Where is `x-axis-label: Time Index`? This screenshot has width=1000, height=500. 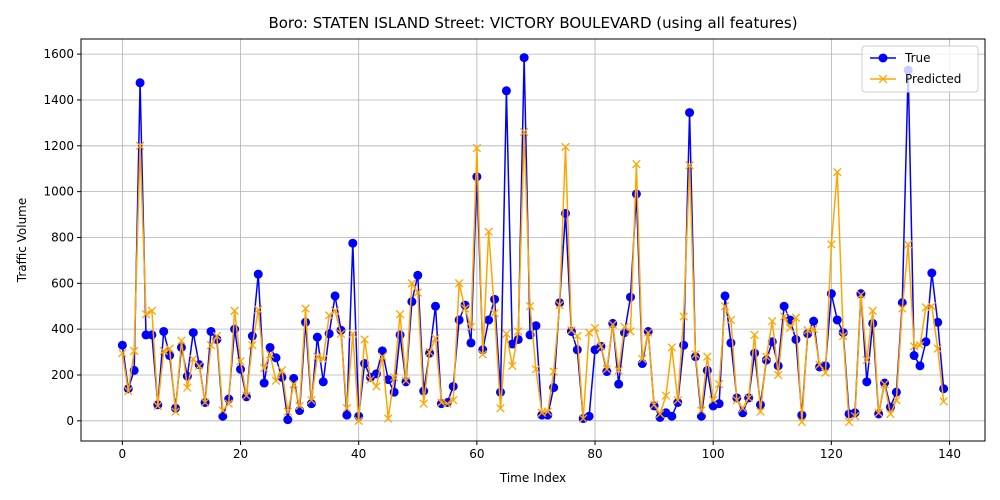
x-axis-label: Time Index is located at coordinates (532, 478).